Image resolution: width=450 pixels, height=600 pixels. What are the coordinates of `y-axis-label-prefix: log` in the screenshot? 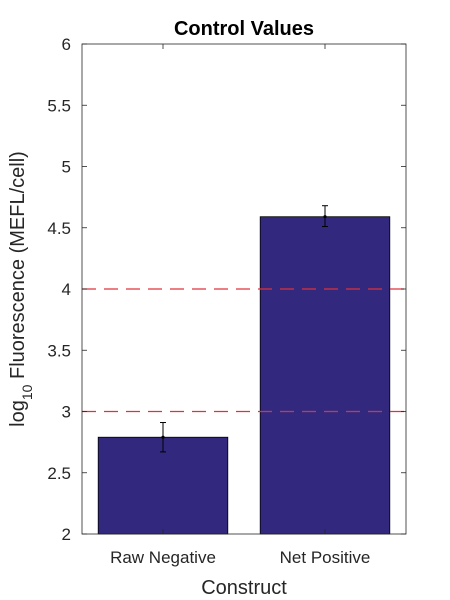 It's located at (18, 413).